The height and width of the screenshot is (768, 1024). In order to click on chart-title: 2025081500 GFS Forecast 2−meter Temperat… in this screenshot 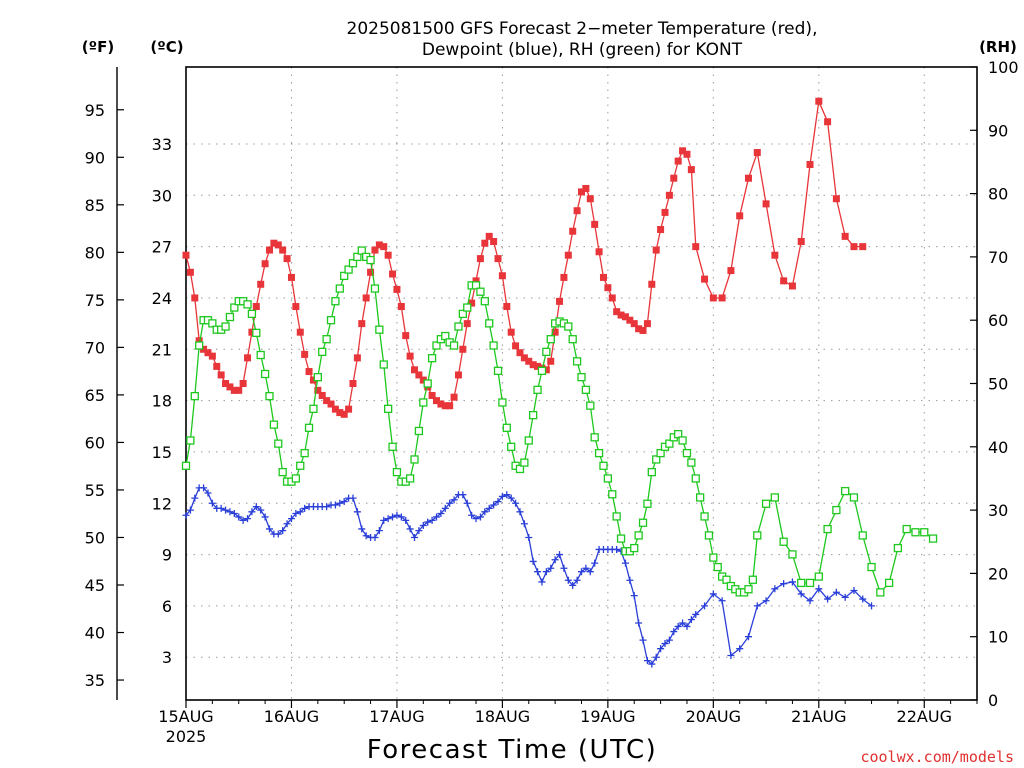, I will do `click(582, 29)`.